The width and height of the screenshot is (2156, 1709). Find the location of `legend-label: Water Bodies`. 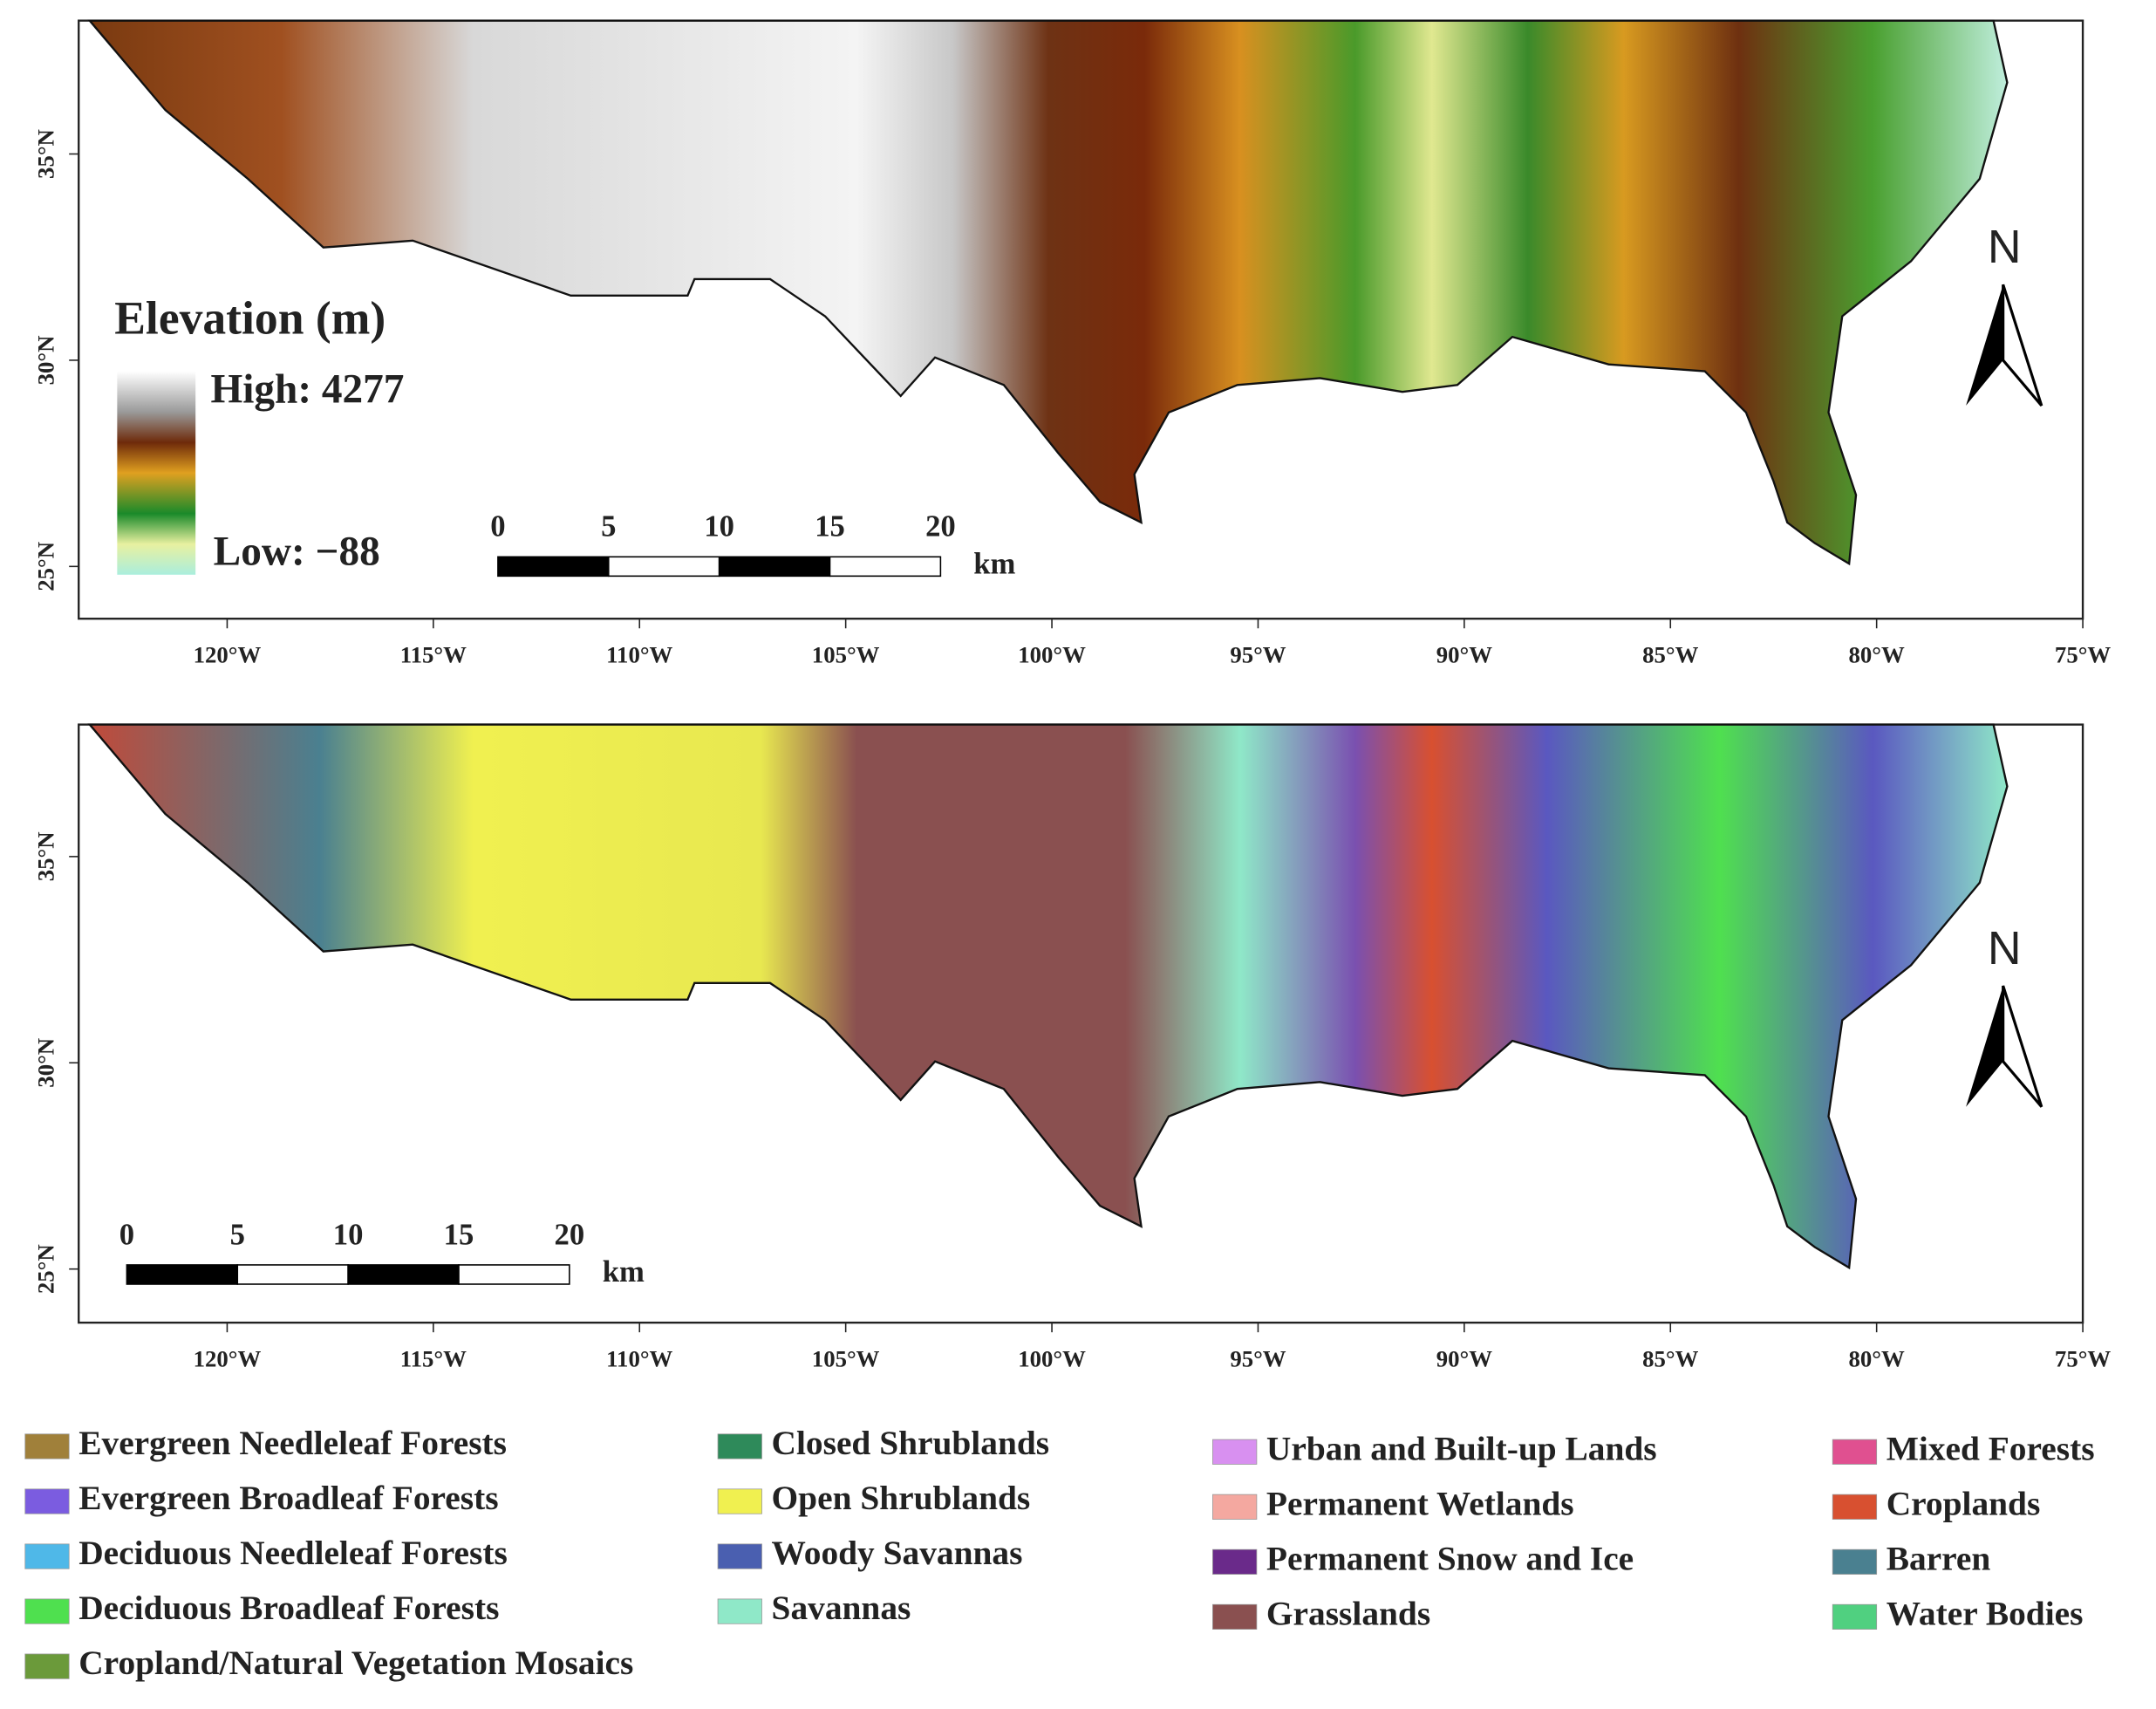

legend-label: Water Bodies is located at coordinates (1985, 1613).